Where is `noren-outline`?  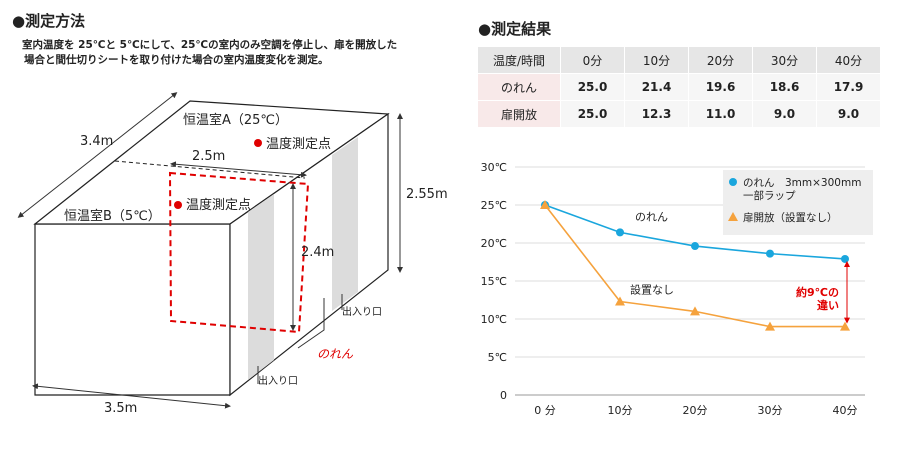
noren-outline is located at coordinates (239, 252).